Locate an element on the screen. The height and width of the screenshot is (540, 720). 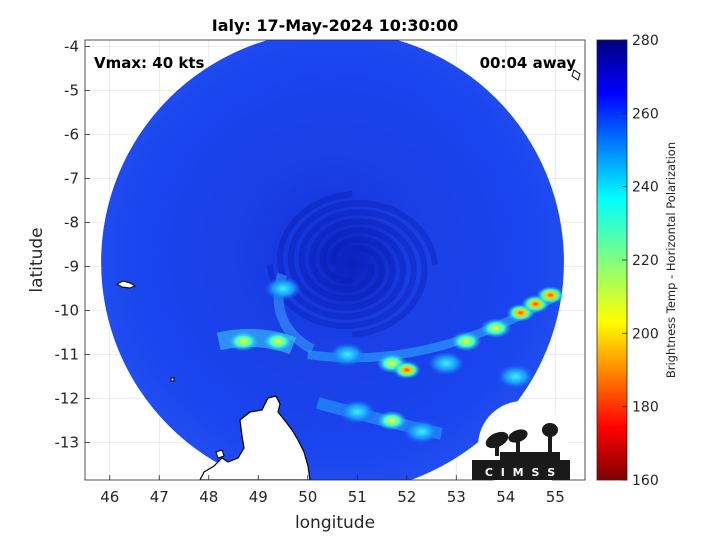
y-tick-label-4: -8 is located at coordinates (71, 223).